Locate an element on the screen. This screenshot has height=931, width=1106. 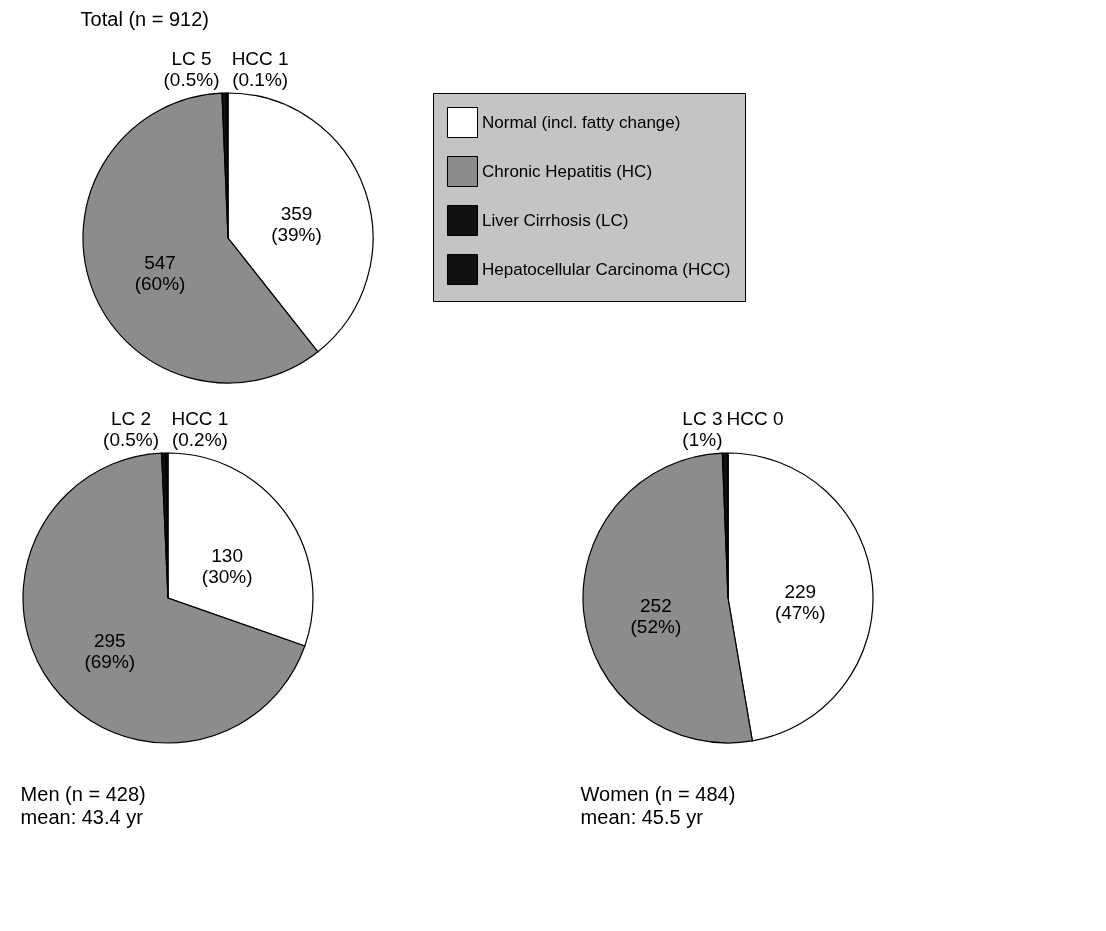
data-label: 295 (69%) is located at coordinates (110, 651).